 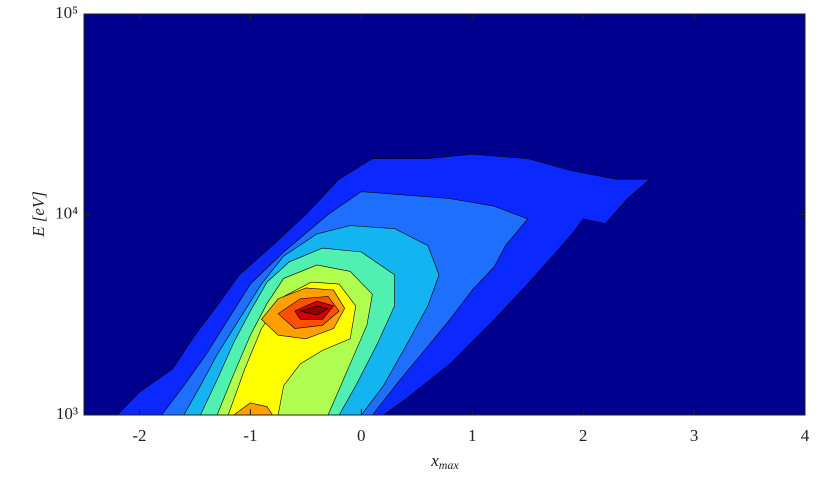 What do you see at coordinates (250, 435) in the screenshot?
I see `x-tick-label: -1` at bounding box center [250, 435].